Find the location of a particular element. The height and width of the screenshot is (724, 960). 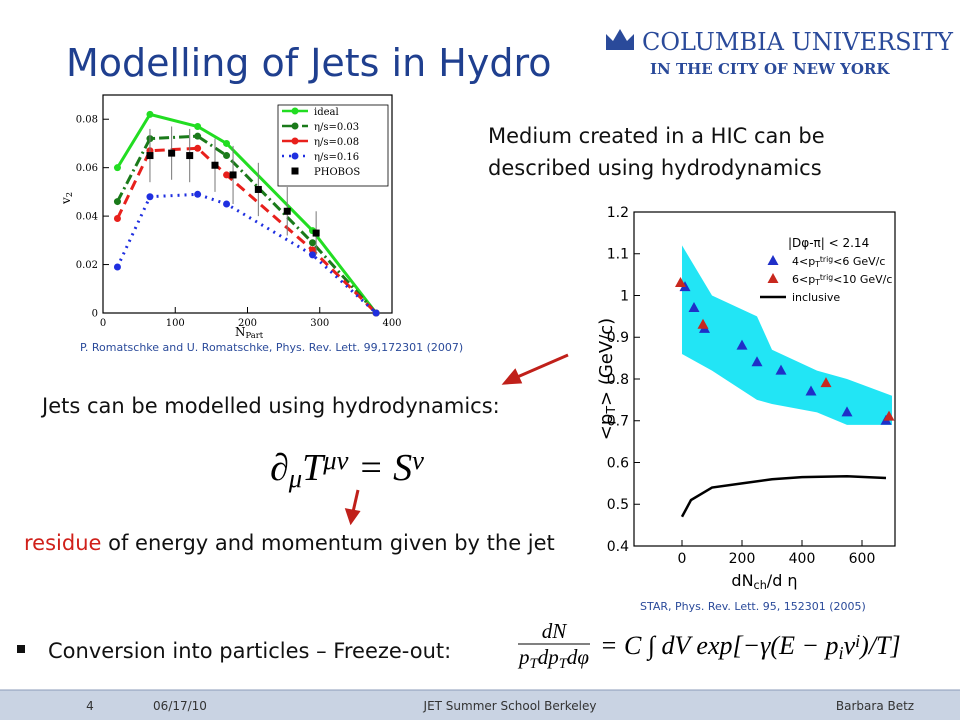

text-part: )/T] is located at coordinates (879, 645).